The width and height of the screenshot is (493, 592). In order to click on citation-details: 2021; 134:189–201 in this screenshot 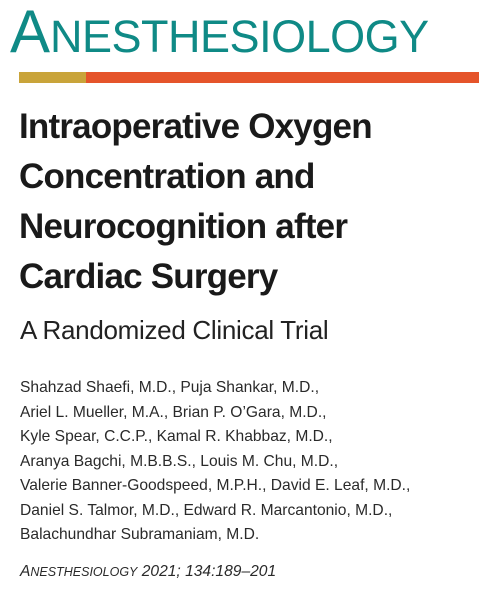, I will do `click(207, 571)`.